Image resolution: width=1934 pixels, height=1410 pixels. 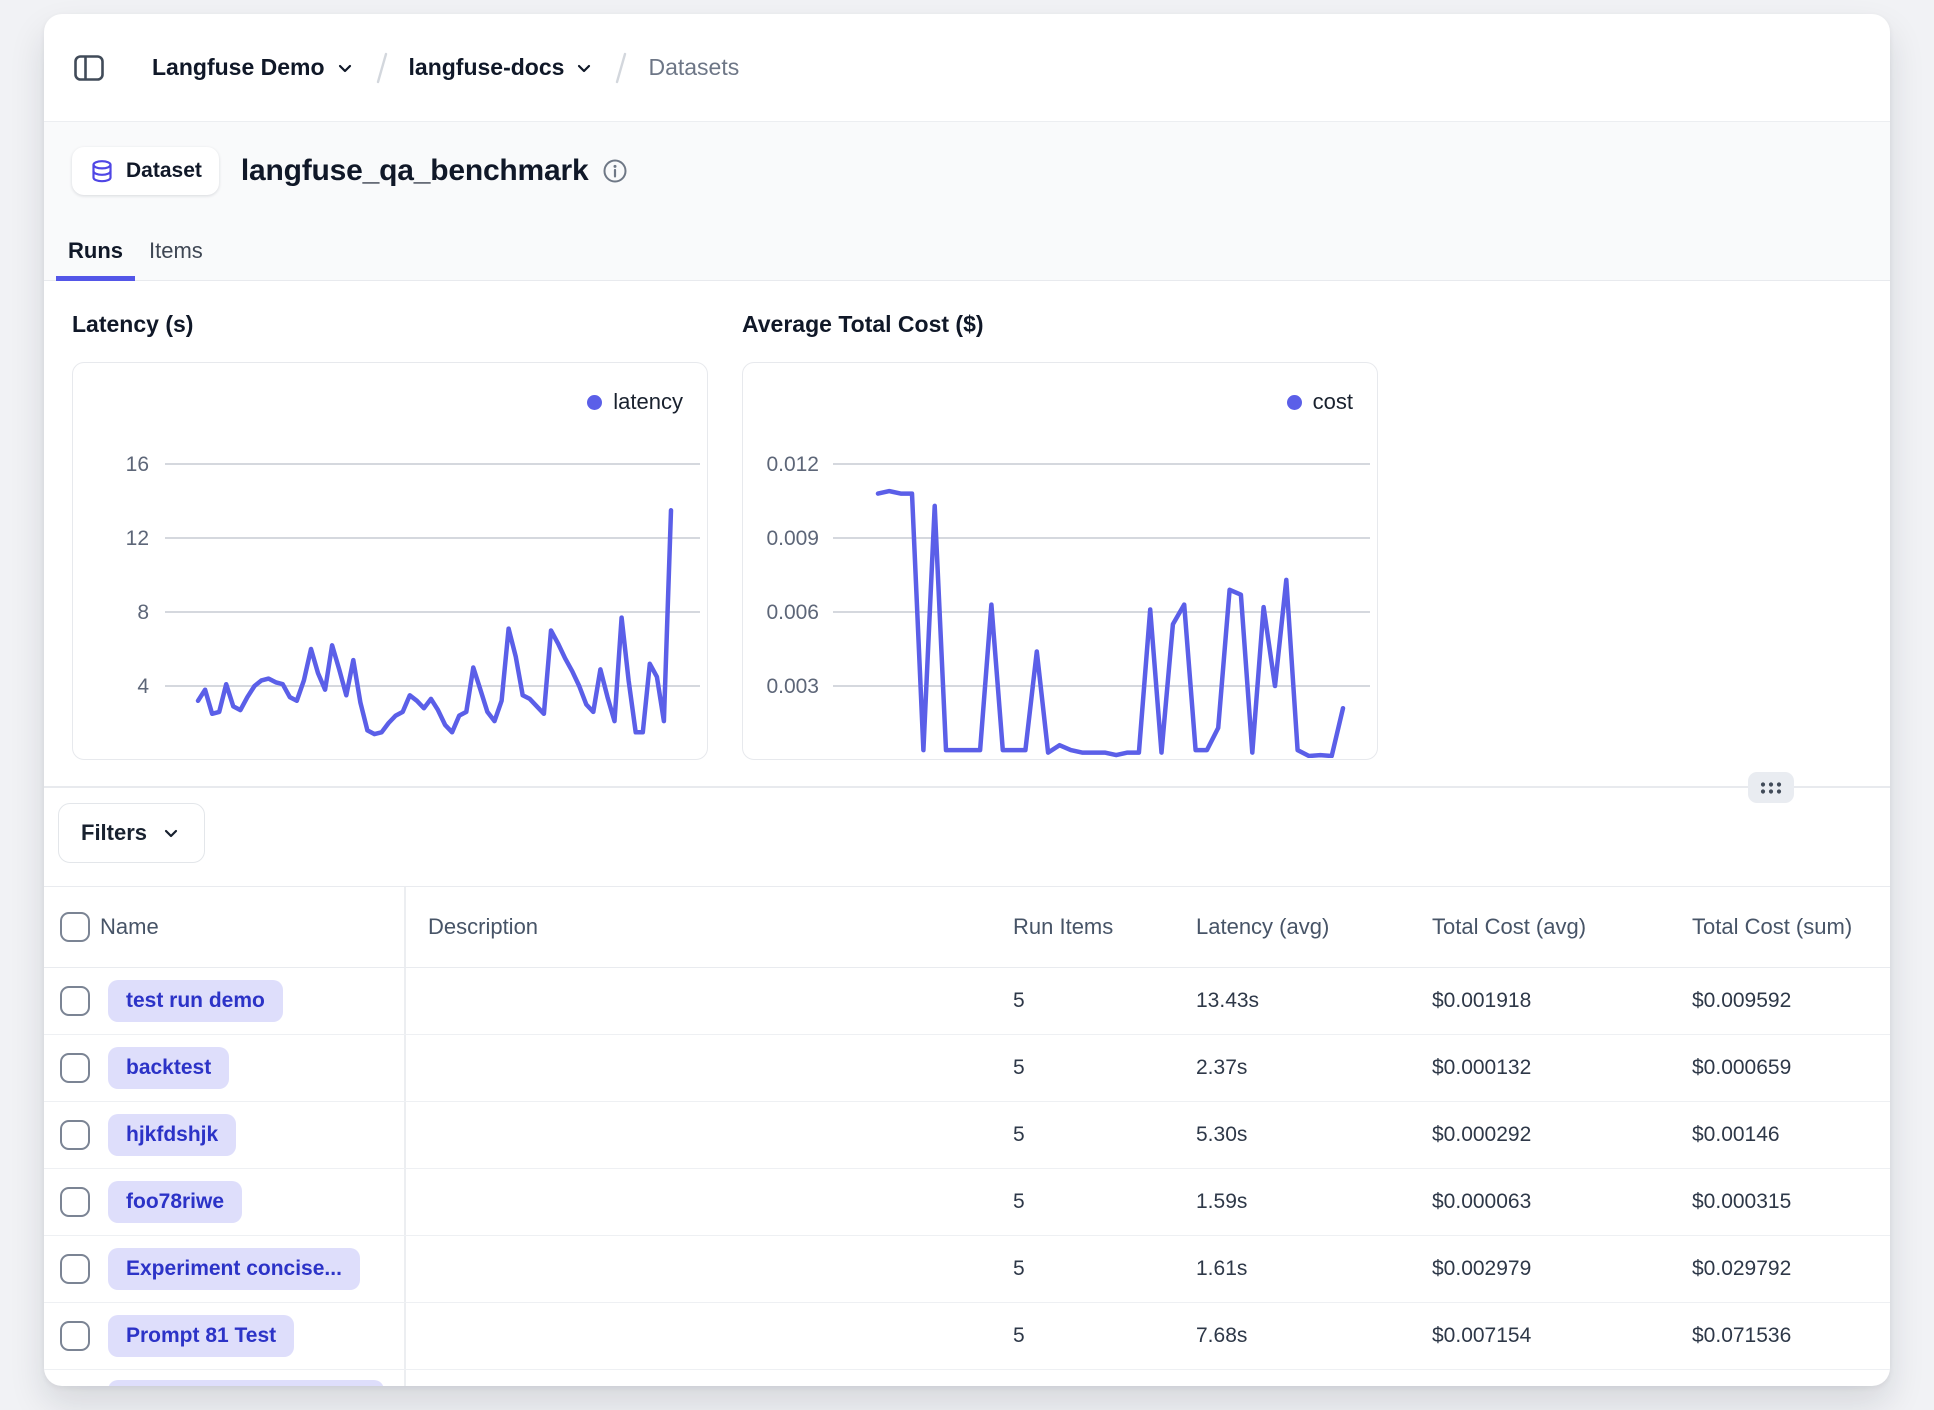 I want to click on cost-chart-title: Average Total Cost ($), so click(x=863, y=324).